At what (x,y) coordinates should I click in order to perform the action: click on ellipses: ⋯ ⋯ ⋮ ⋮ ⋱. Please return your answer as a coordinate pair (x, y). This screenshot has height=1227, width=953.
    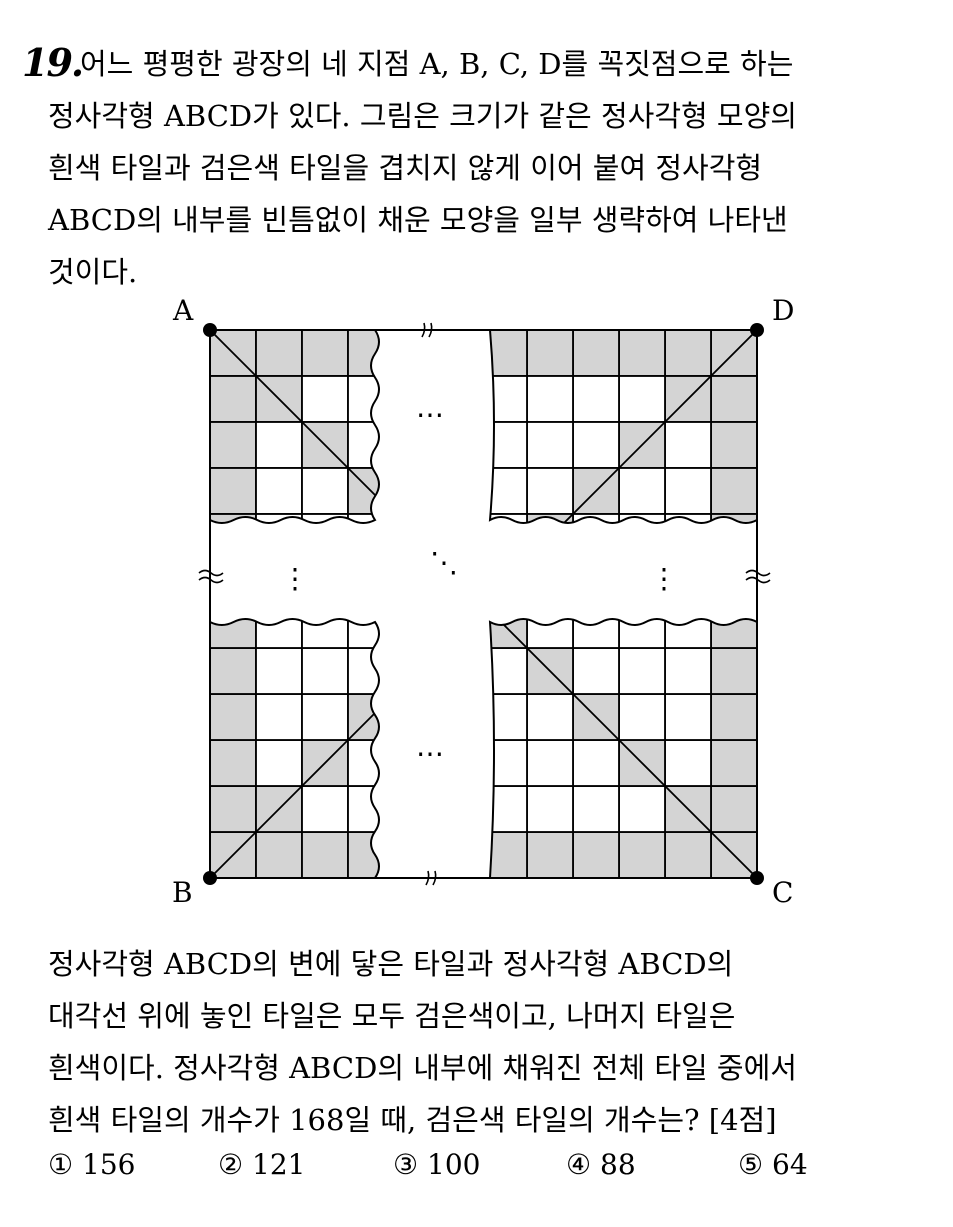
    Looking at the image, I should click on (479, 584).